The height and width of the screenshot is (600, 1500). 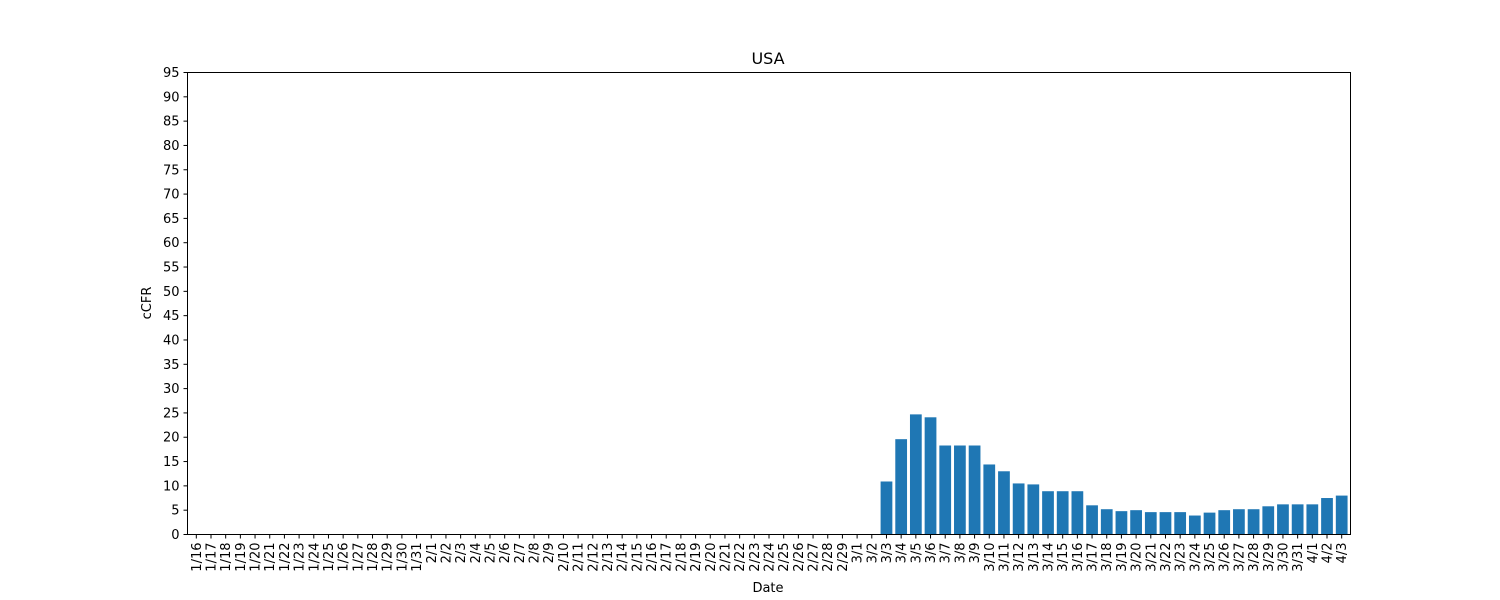 I want to click on x-tick-label: 3/12, so click(x=1019, y=557).